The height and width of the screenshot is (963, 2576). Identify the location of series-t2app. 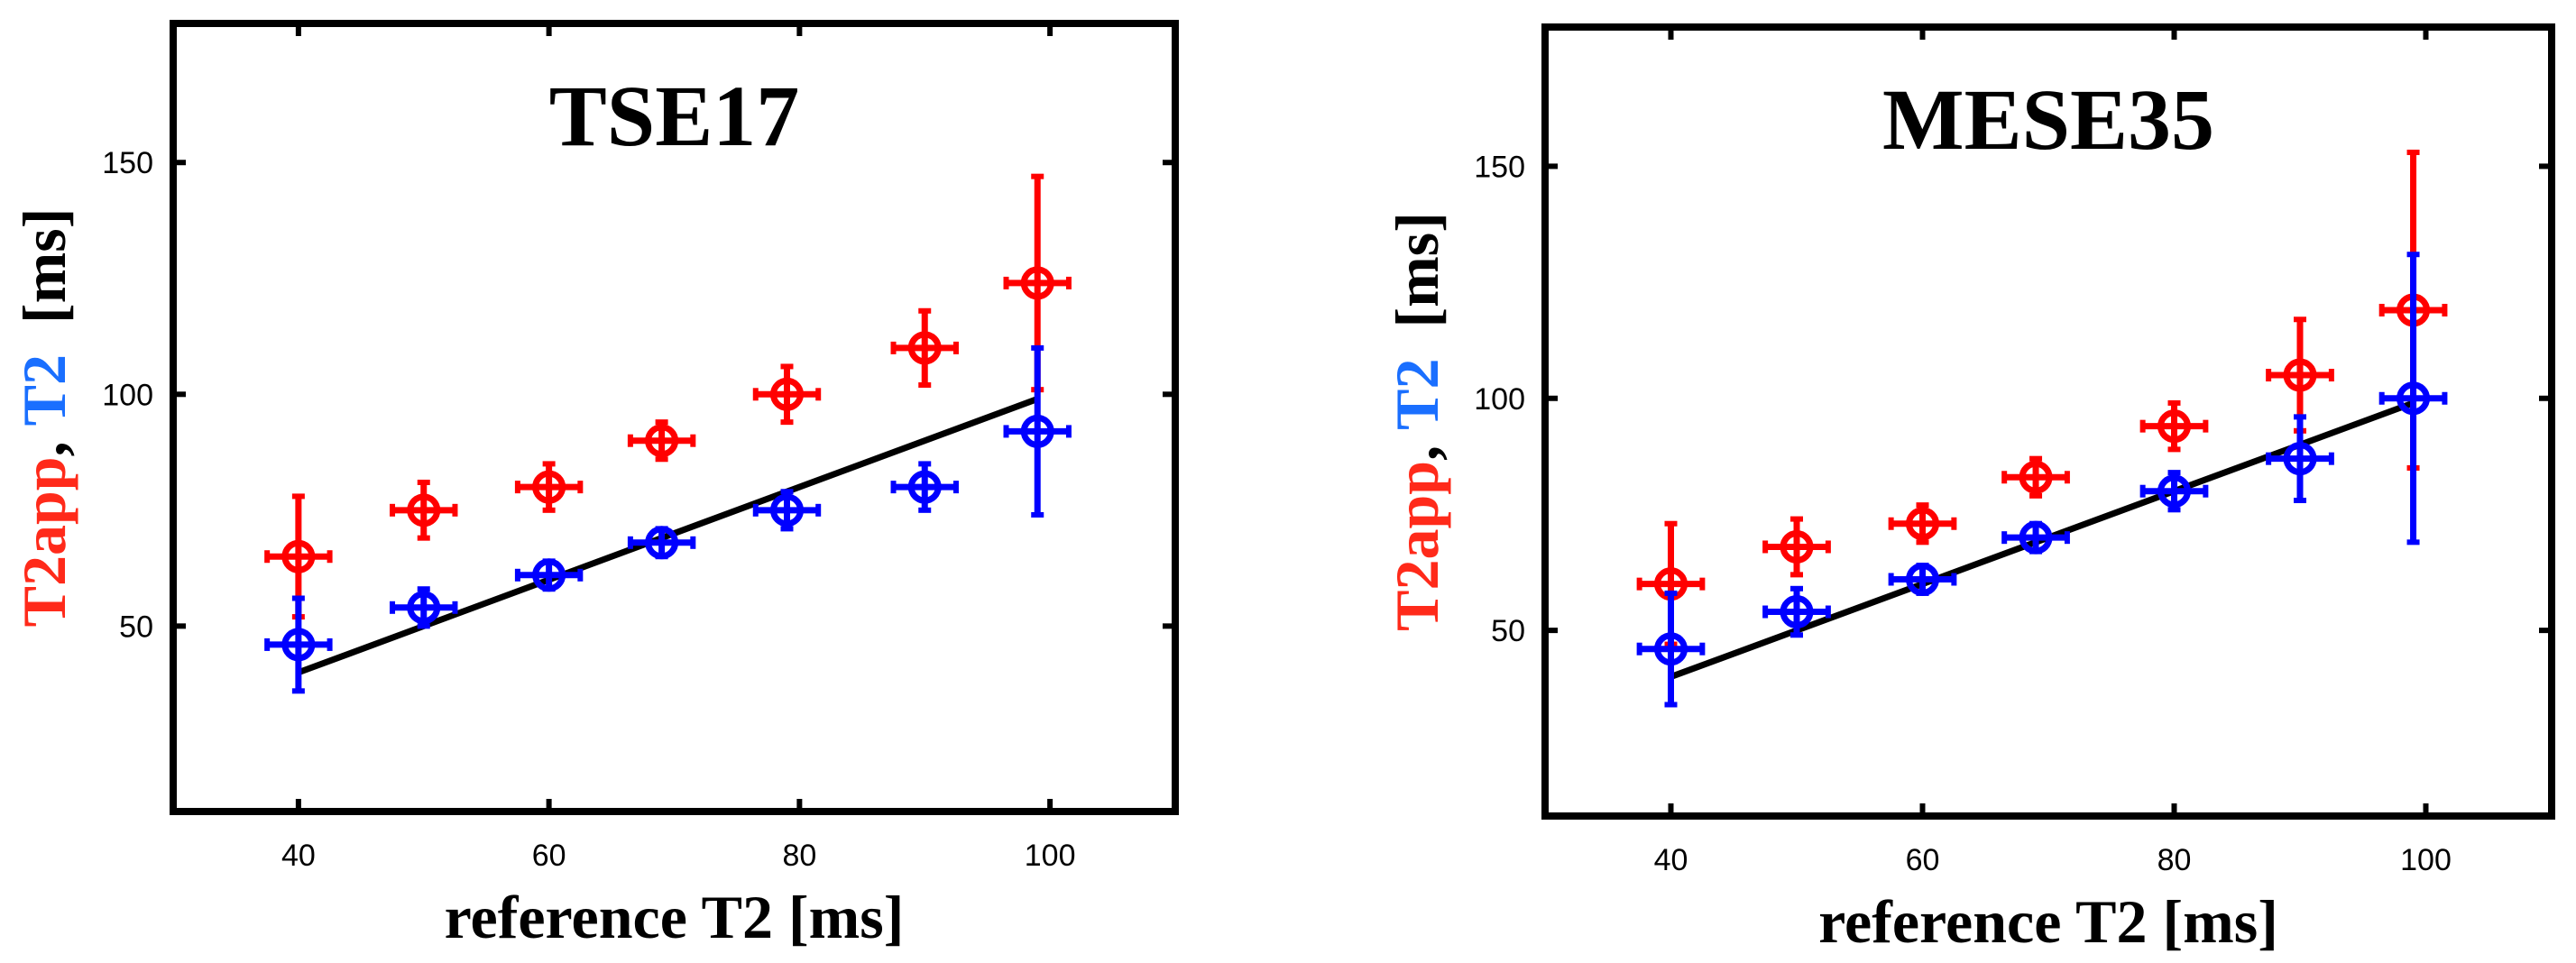
(668, 396).